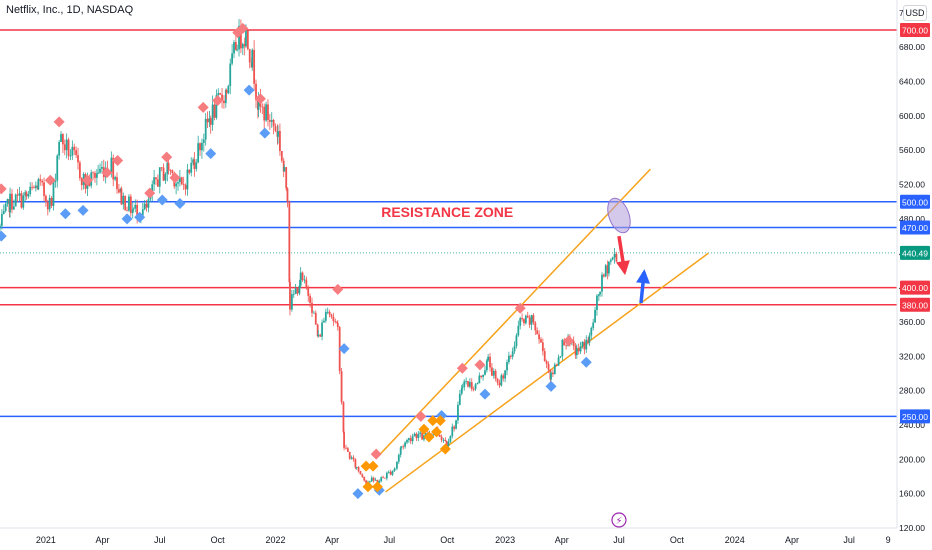  I want to click on level-price-label: 470.00, so click(915, 228).